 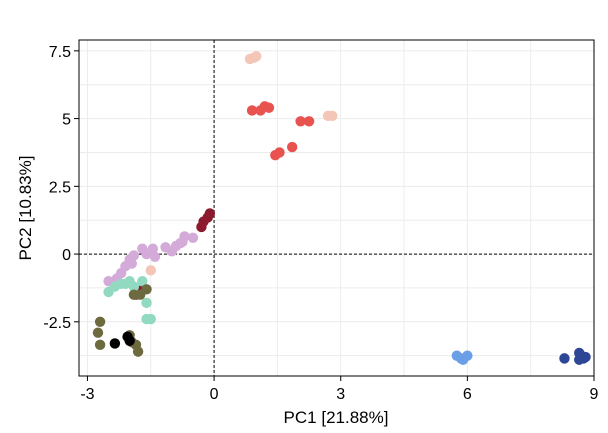 What do you see at coordinates (463, 359) in the screenshot?
I see `data-point-group-light-blue` at bounding box center [463, 359].